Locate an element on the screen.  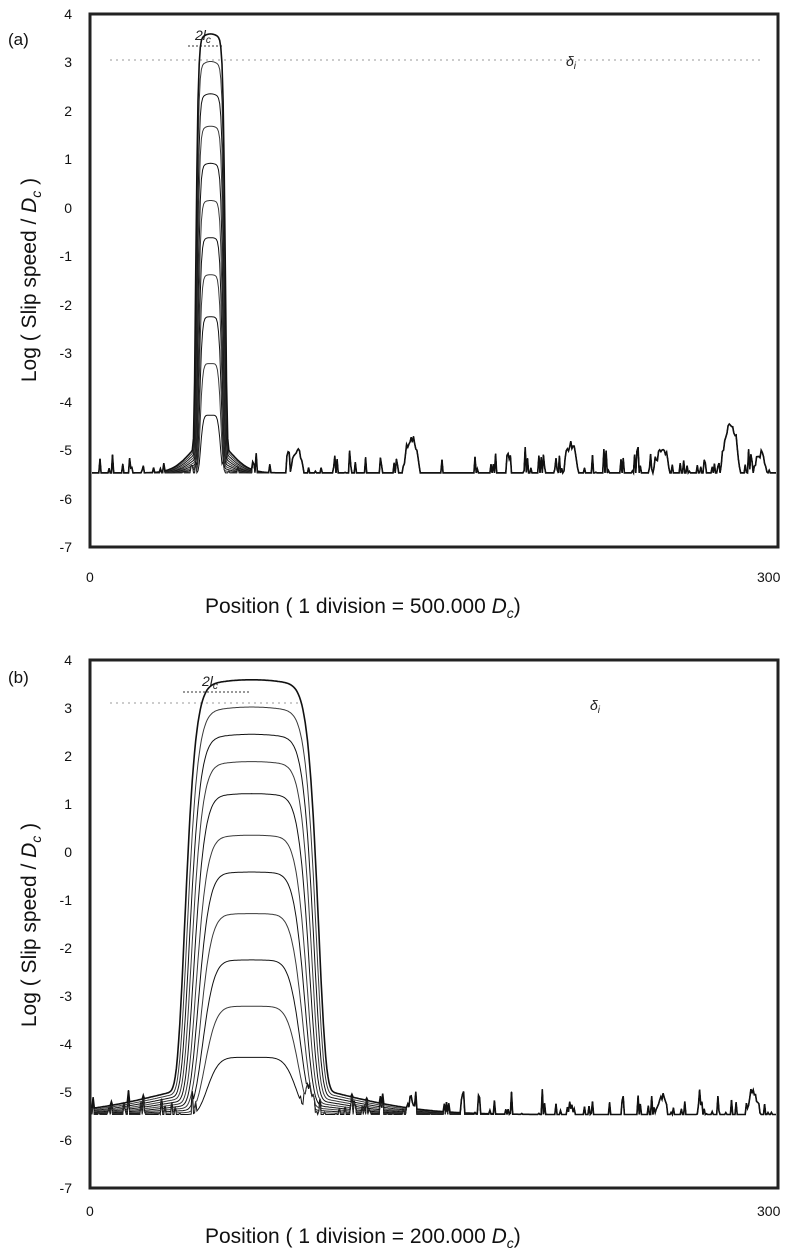
panel-a-width-annotation: 2lc is located at coordinates (205, 37).